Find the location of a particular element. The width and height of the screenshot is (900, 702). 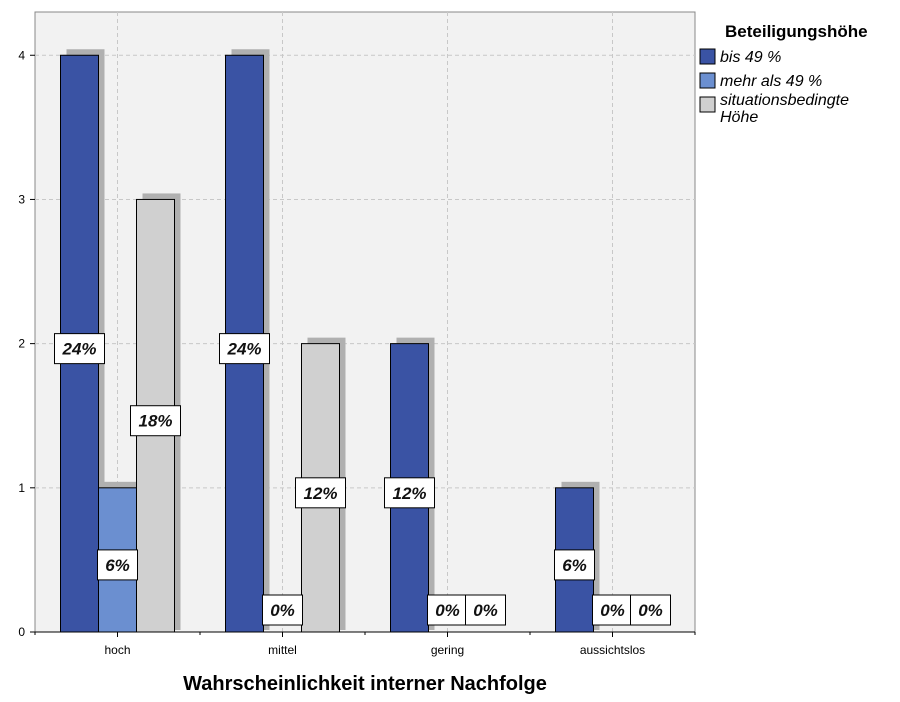

legend-label: mehr als 49 % is located at coordinates (771, 81).